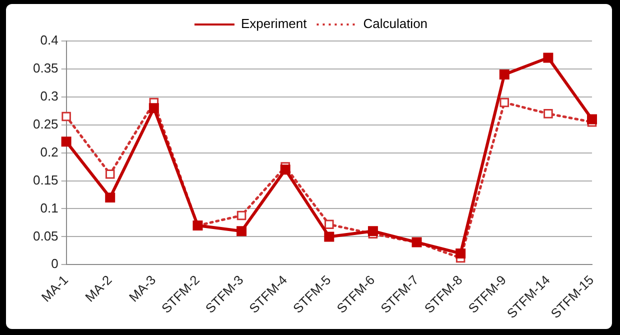 This screenshot has height=335, width=620. I want to click on y-tick-label: 0.1, so click(49, 208).